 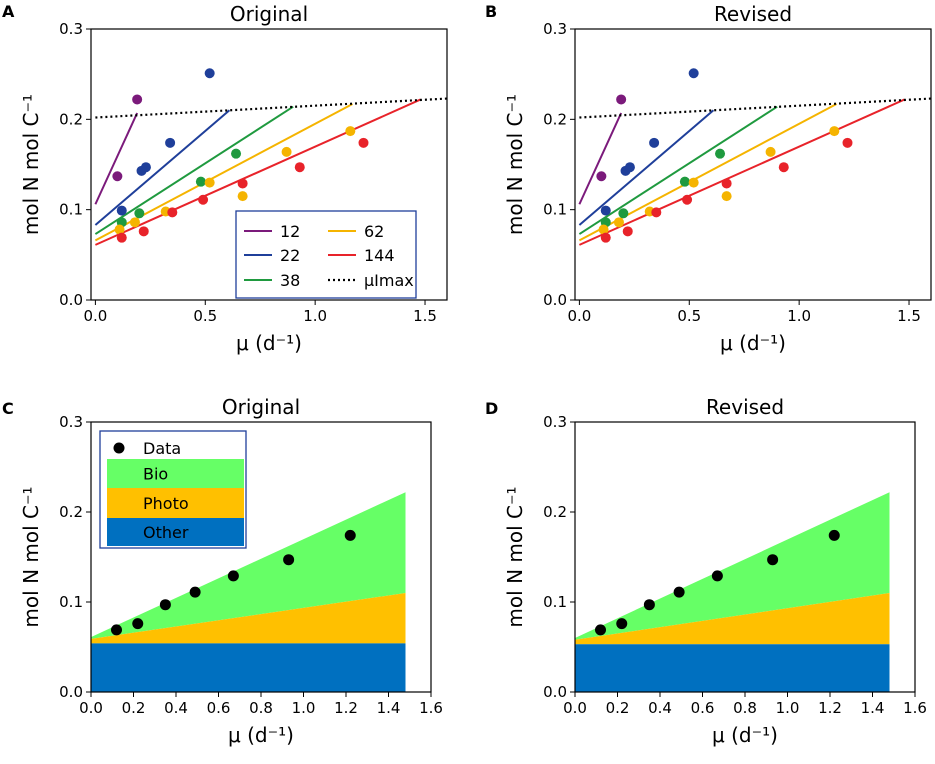 I want to click on plot-frame, so click(x=753, y=164).